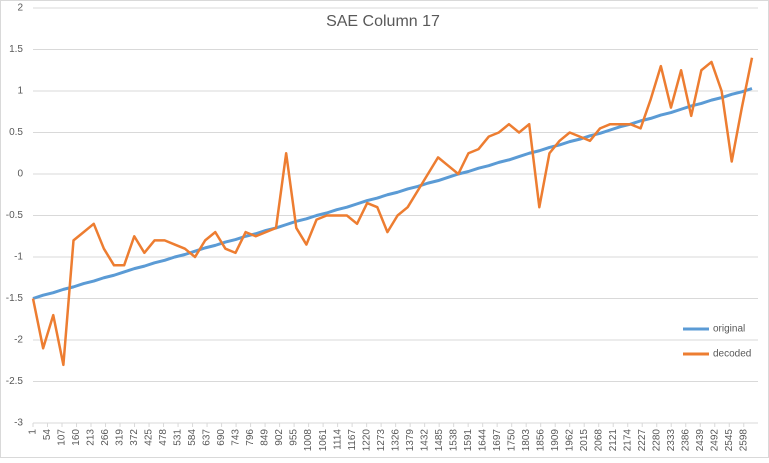 The image size is (769, 463). What do you see at coordinates (352, 440) in the screenshot?
I see `x-tick-label: 1167` at bounding box center [352, 440].